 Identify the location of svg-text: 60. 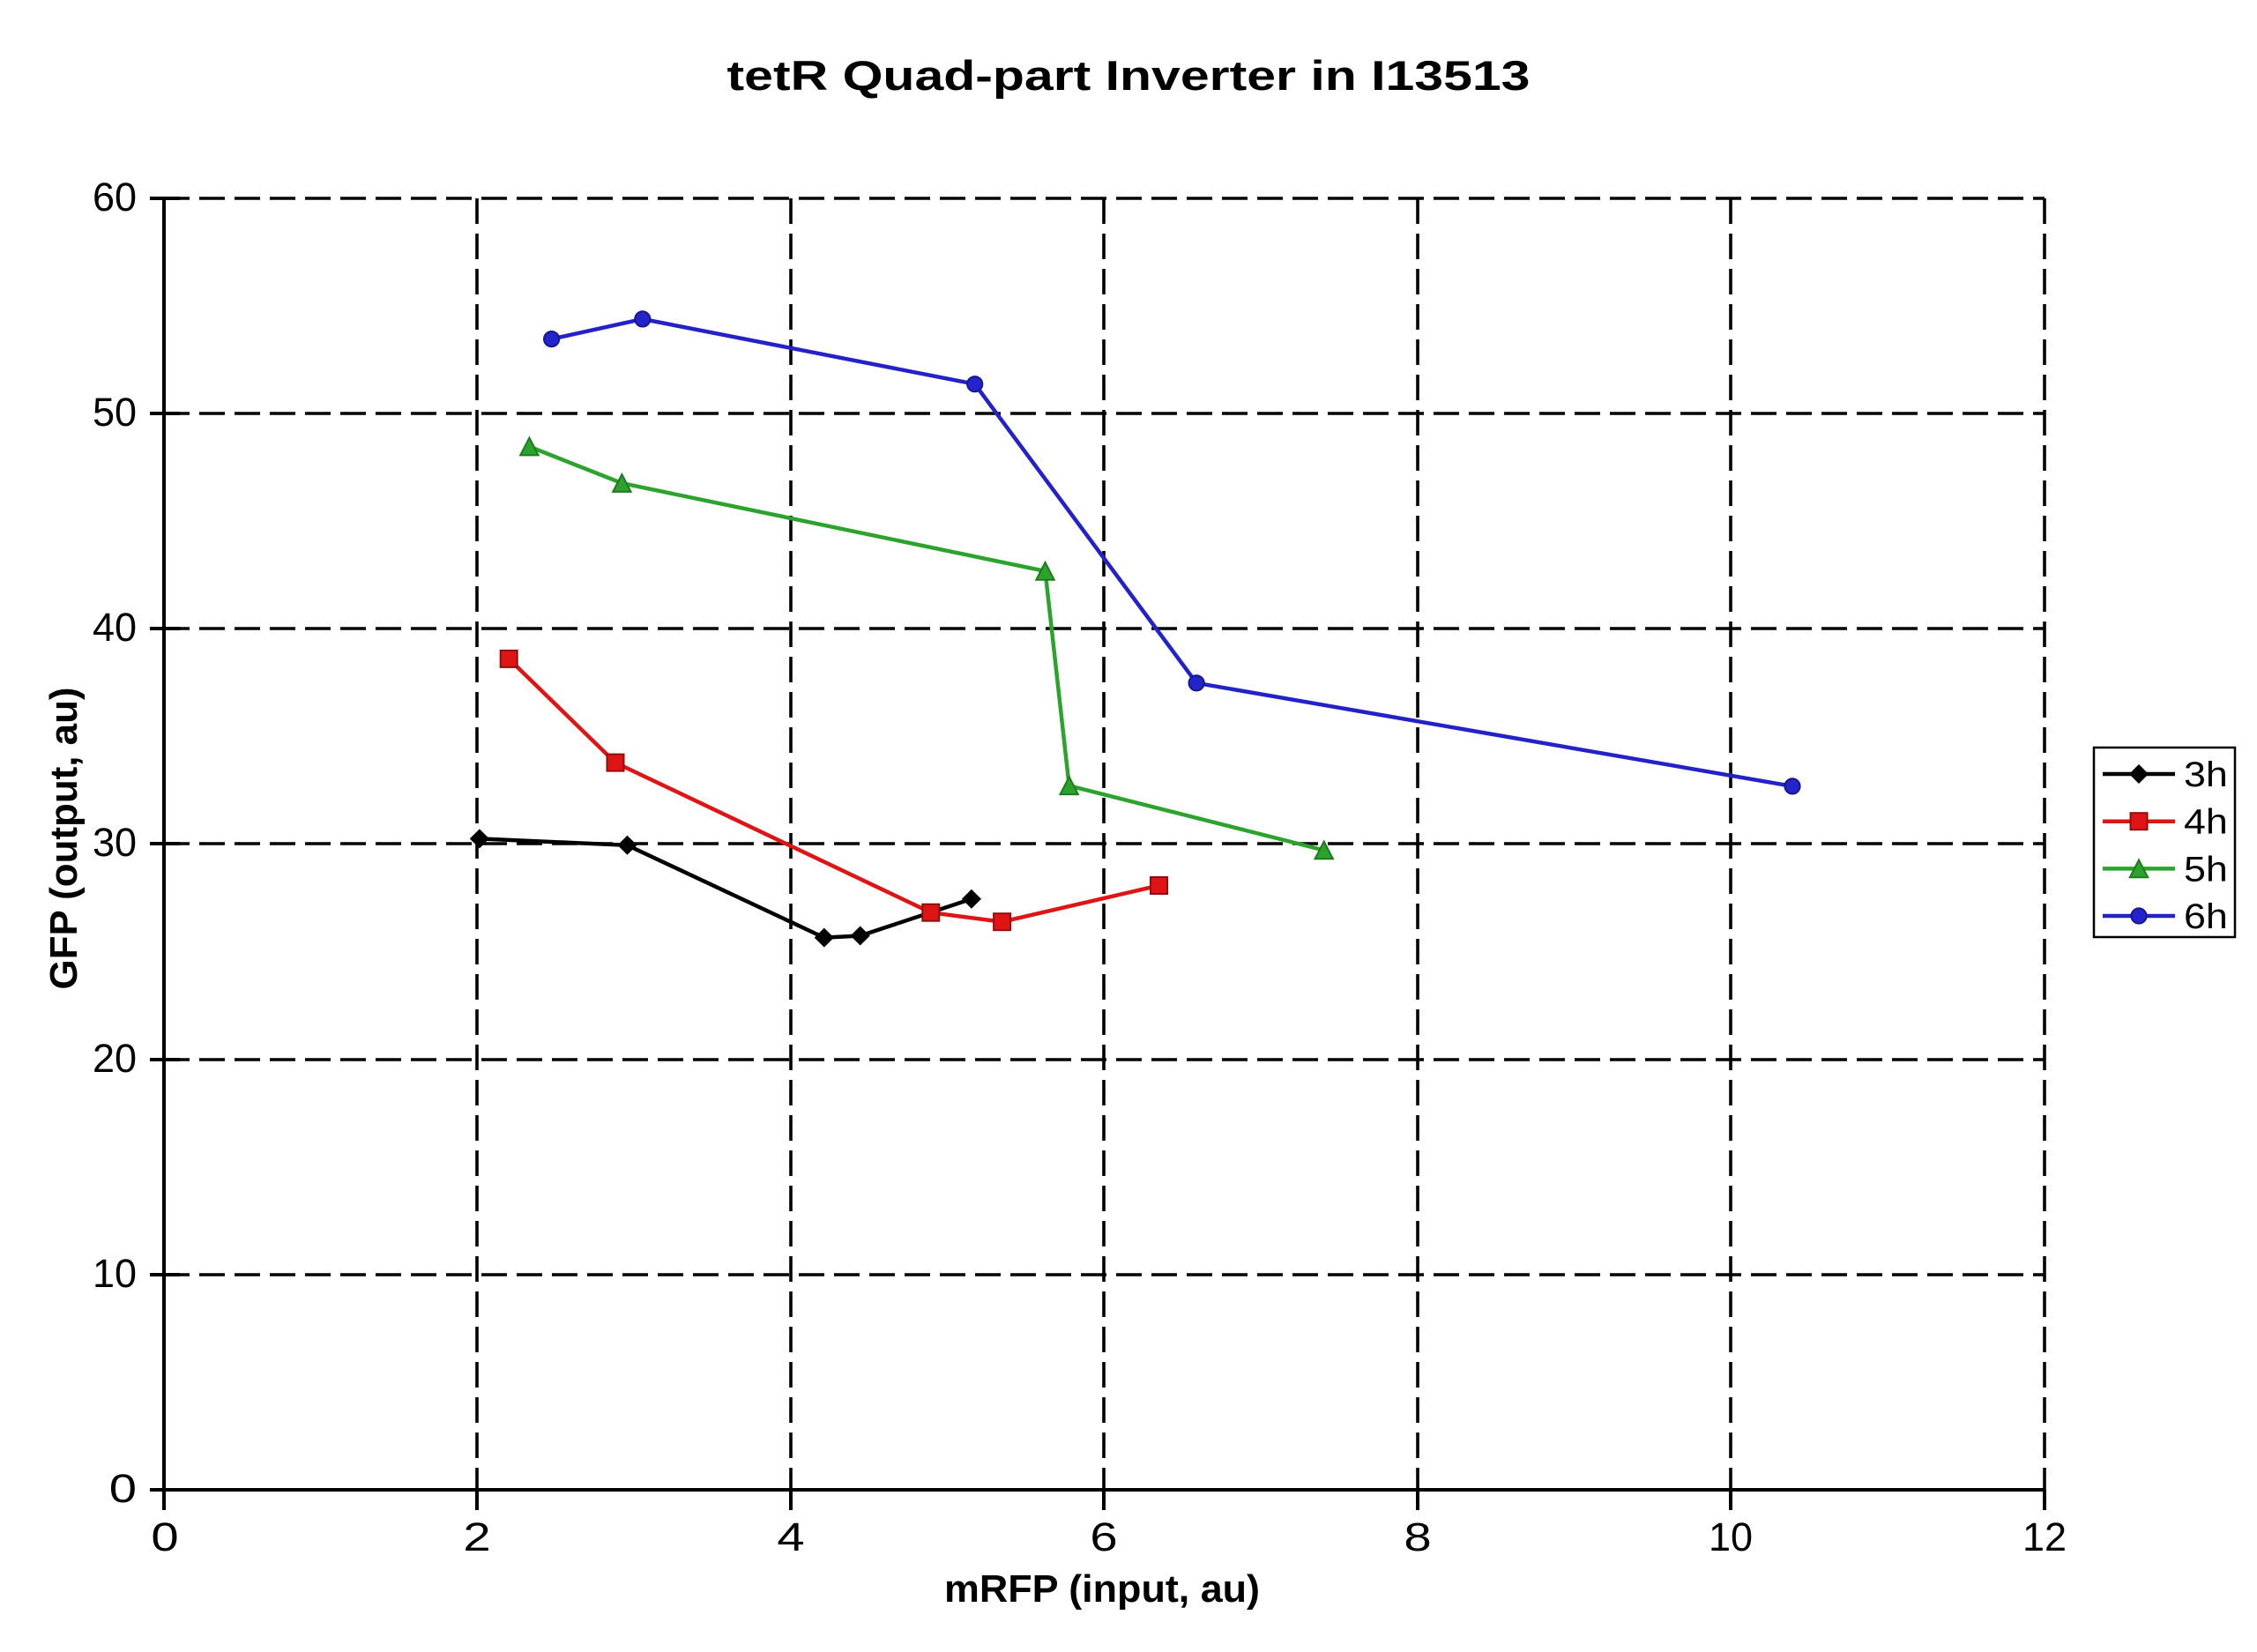
(115, 197).